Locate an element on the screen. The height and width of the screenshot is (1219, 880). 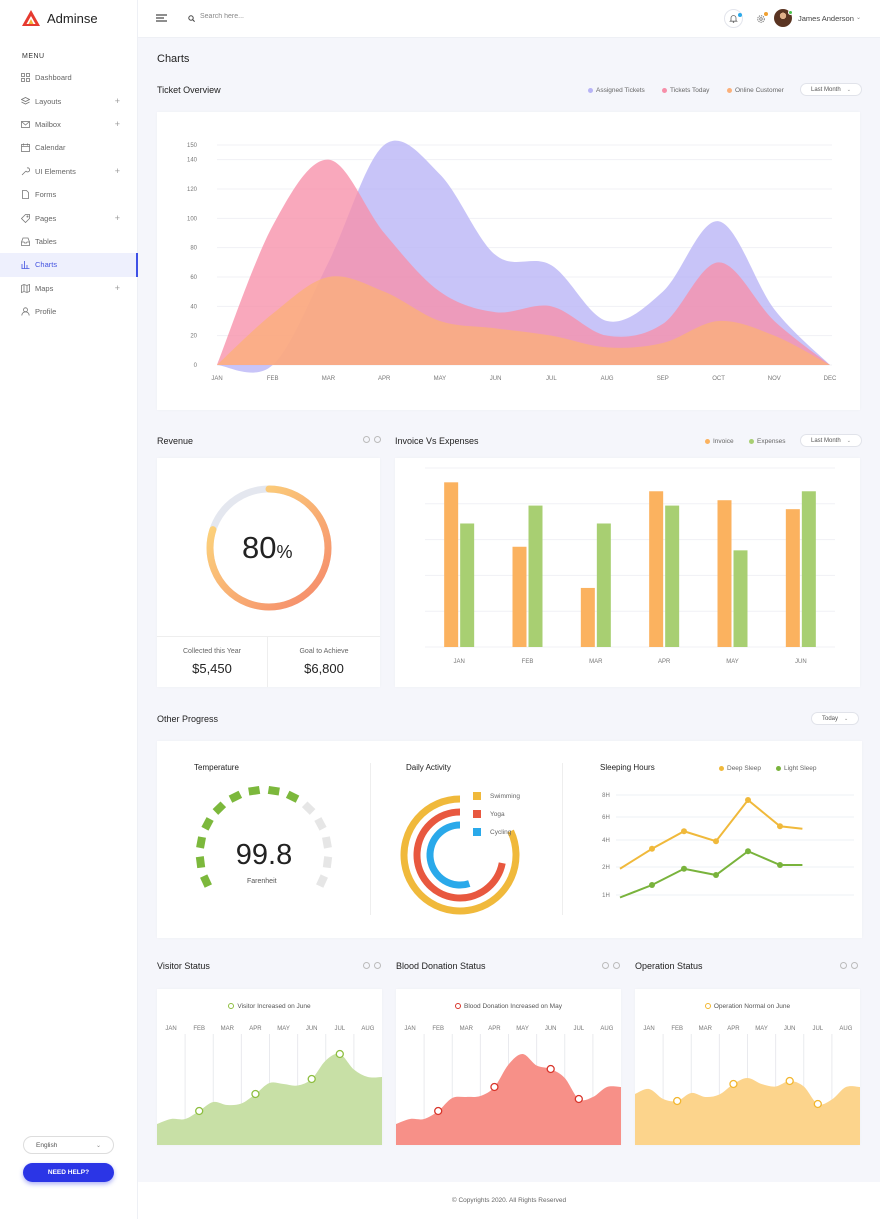
other-progress-title: Other Progress is located at coordinates (188, 719).